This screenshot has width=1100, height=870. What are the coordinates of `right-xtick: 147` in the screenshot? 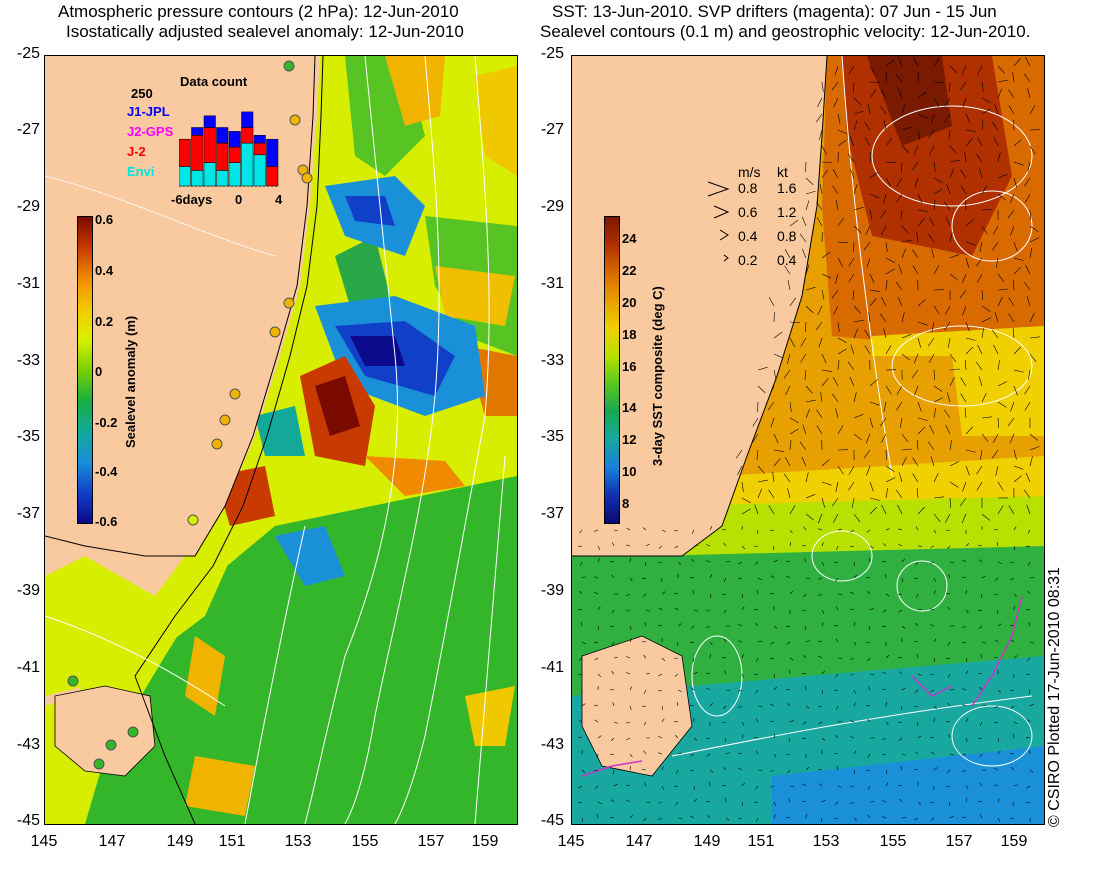 It's located at (639, 841).